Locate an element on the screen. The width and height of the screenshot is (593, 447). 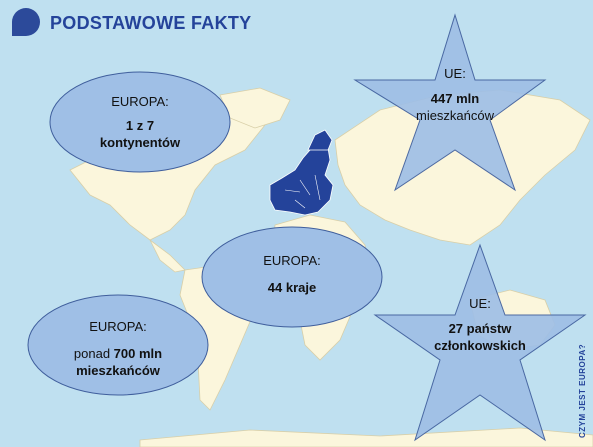
antarctica is located at coordinates (366, 437).